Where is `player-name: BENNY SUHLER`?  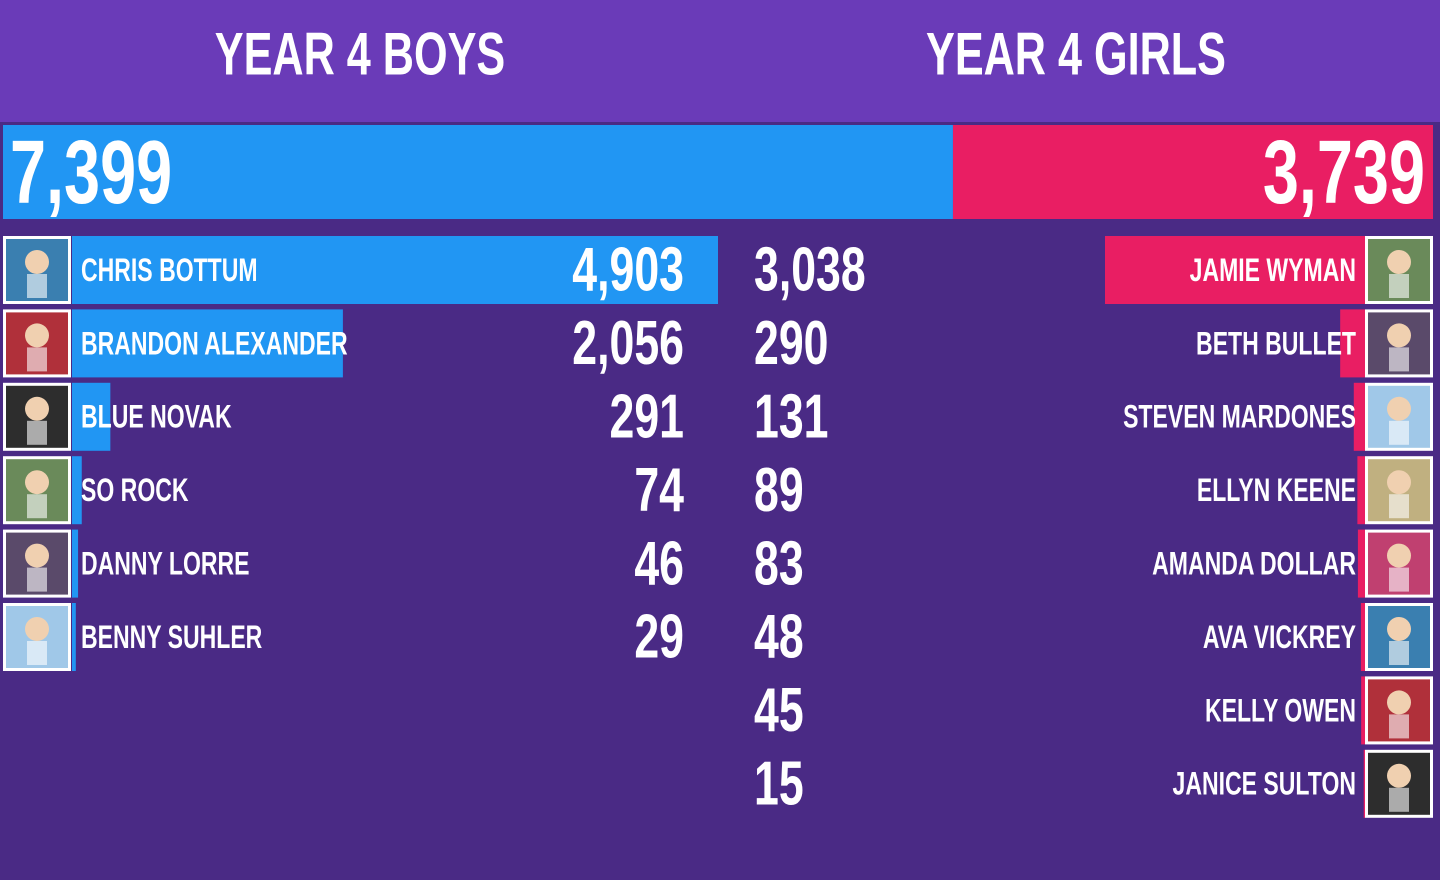
player-name: BENNY SUHLER is located at coordinates (171, 637).